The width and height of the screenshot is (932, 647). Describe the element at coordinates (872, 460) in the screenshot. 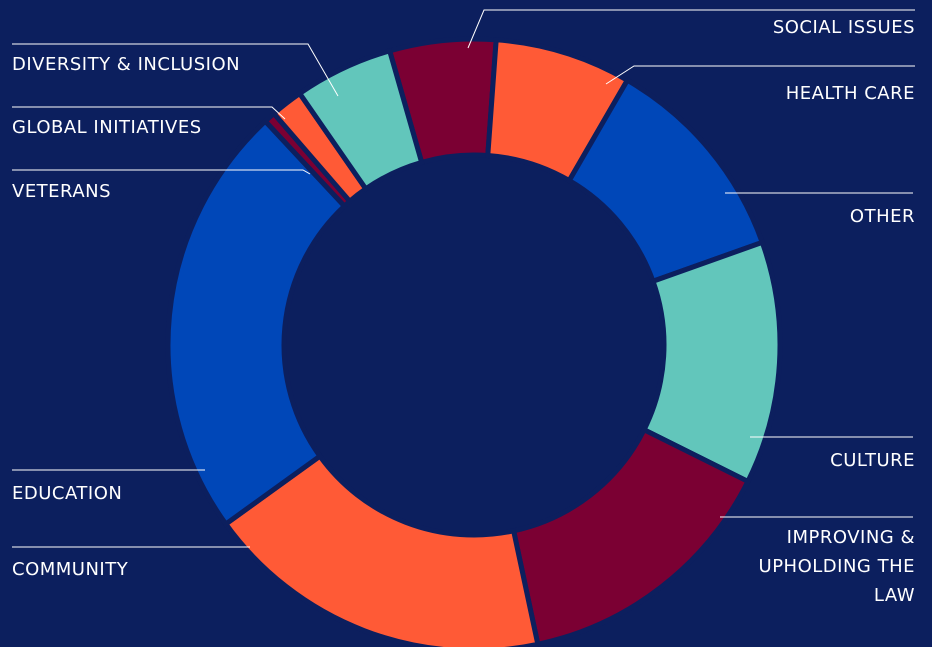

I see `slice-label: CULTURE` at that location.